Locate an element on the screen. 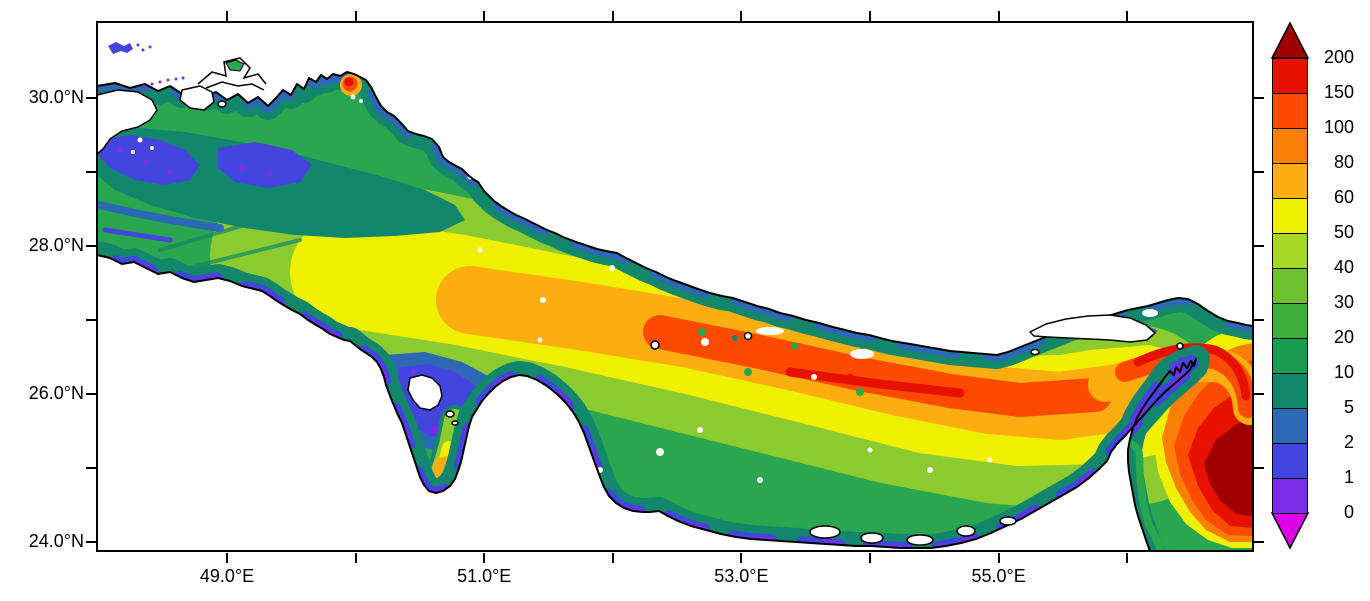 The width and height of the screenshot is (1370, 601). colorbar-label: 50 is located at coordinates (1343, 232).